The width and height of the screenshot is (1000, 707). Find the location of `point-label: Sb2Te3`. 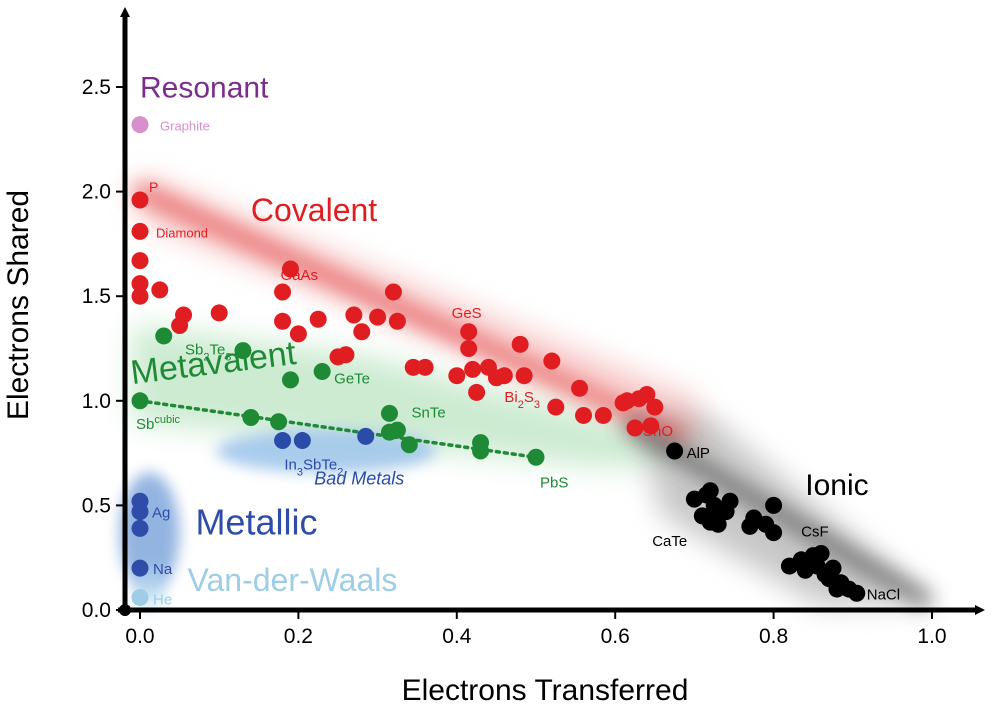

point-label: Sb2Te3 is located at coordinates (208, 353).